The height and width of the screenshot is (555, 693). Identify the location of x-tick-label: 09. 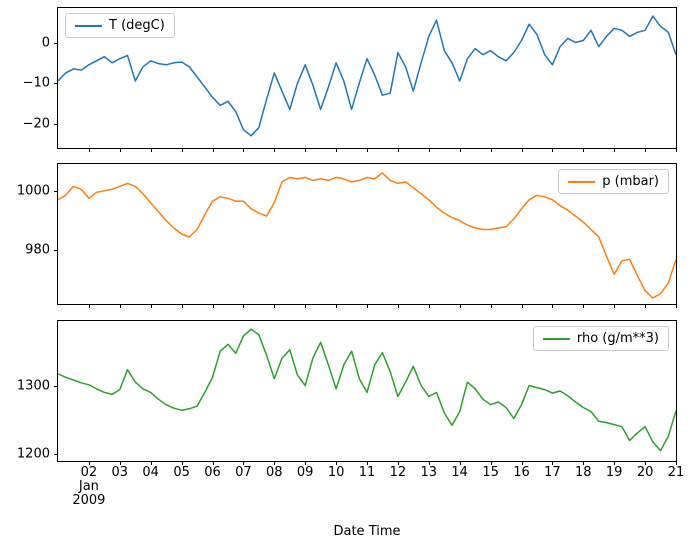
(305, 472).